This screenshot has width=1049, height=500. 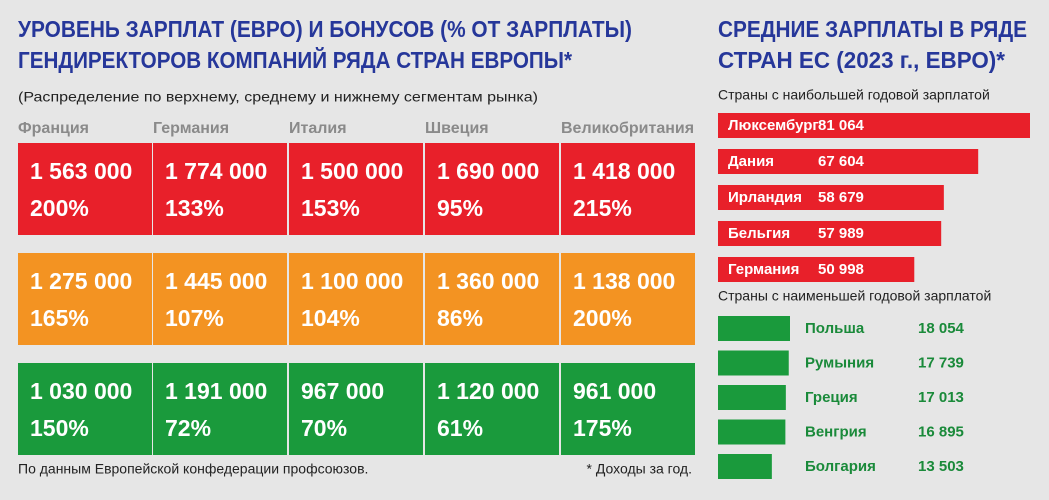 I want to click on bonus: 95%, so click(x=460, y=208).